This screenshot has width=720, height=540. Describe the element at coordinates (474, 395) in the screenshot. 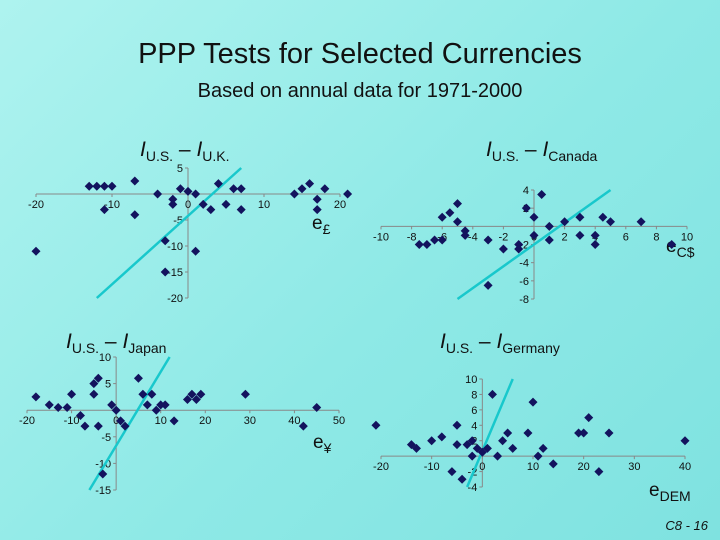

I see `y-tick-label: 8` at that location.